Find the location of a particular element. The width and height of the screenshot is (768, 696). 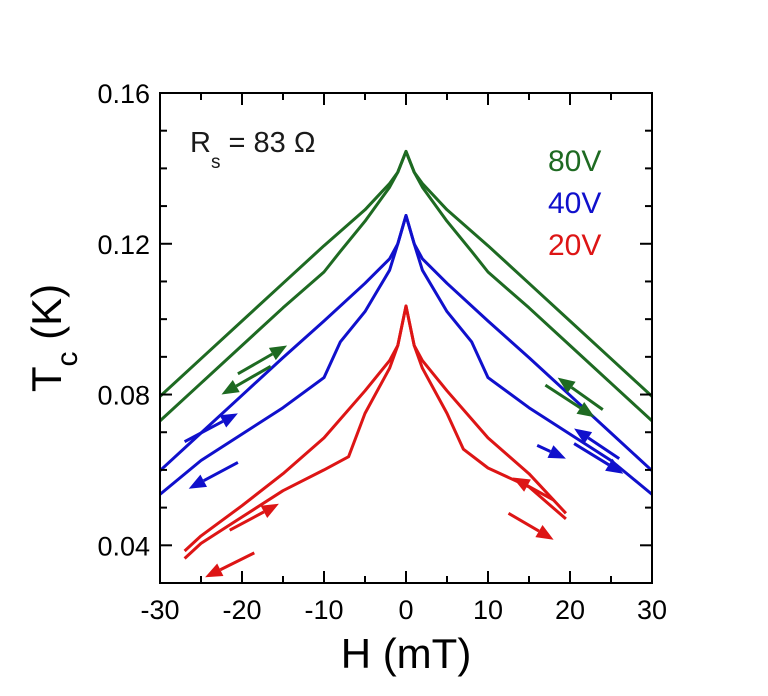

legend: 80V 40V 20V is located at coordinates (574, 203).